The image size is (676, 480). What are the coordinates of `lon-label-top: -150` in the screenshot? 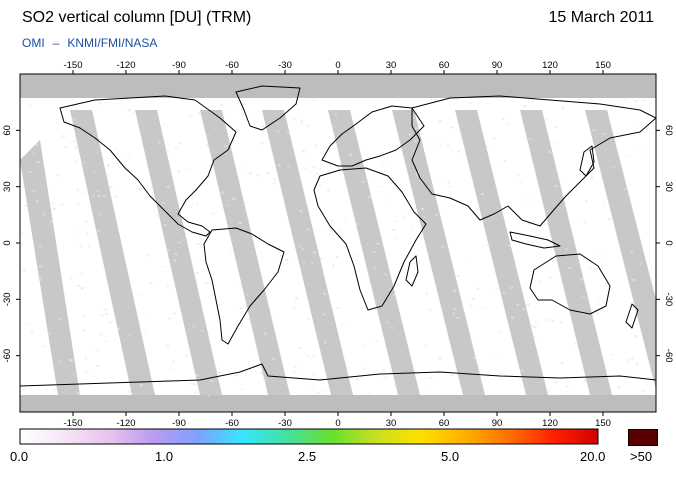 It's located at (72, 65).